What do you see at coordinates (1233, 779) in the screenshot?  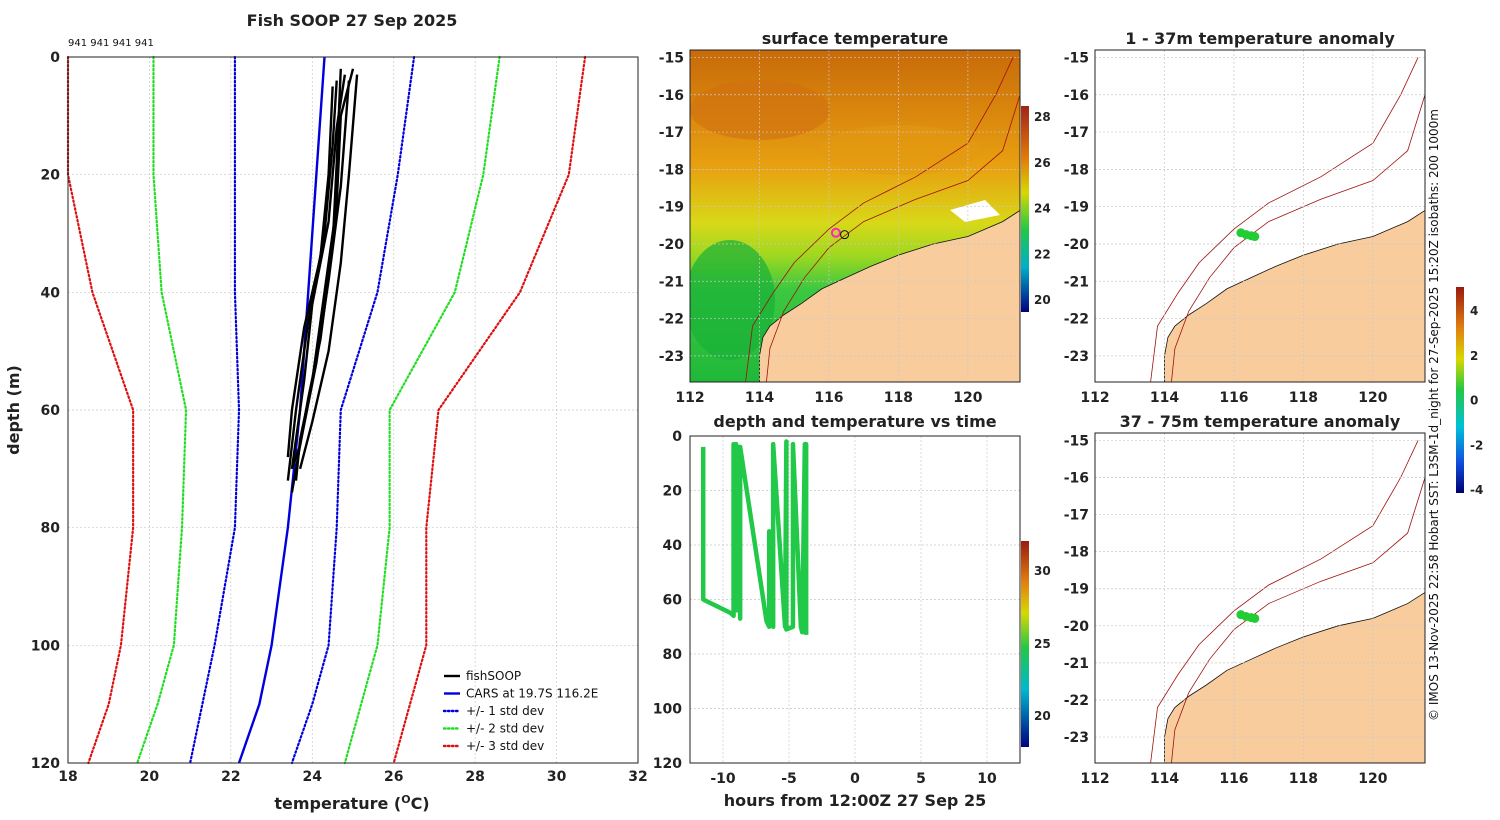 I see `anomaly-deep-x-ticks: 112 114 116 118 120` at bounding box center [1233, 779].